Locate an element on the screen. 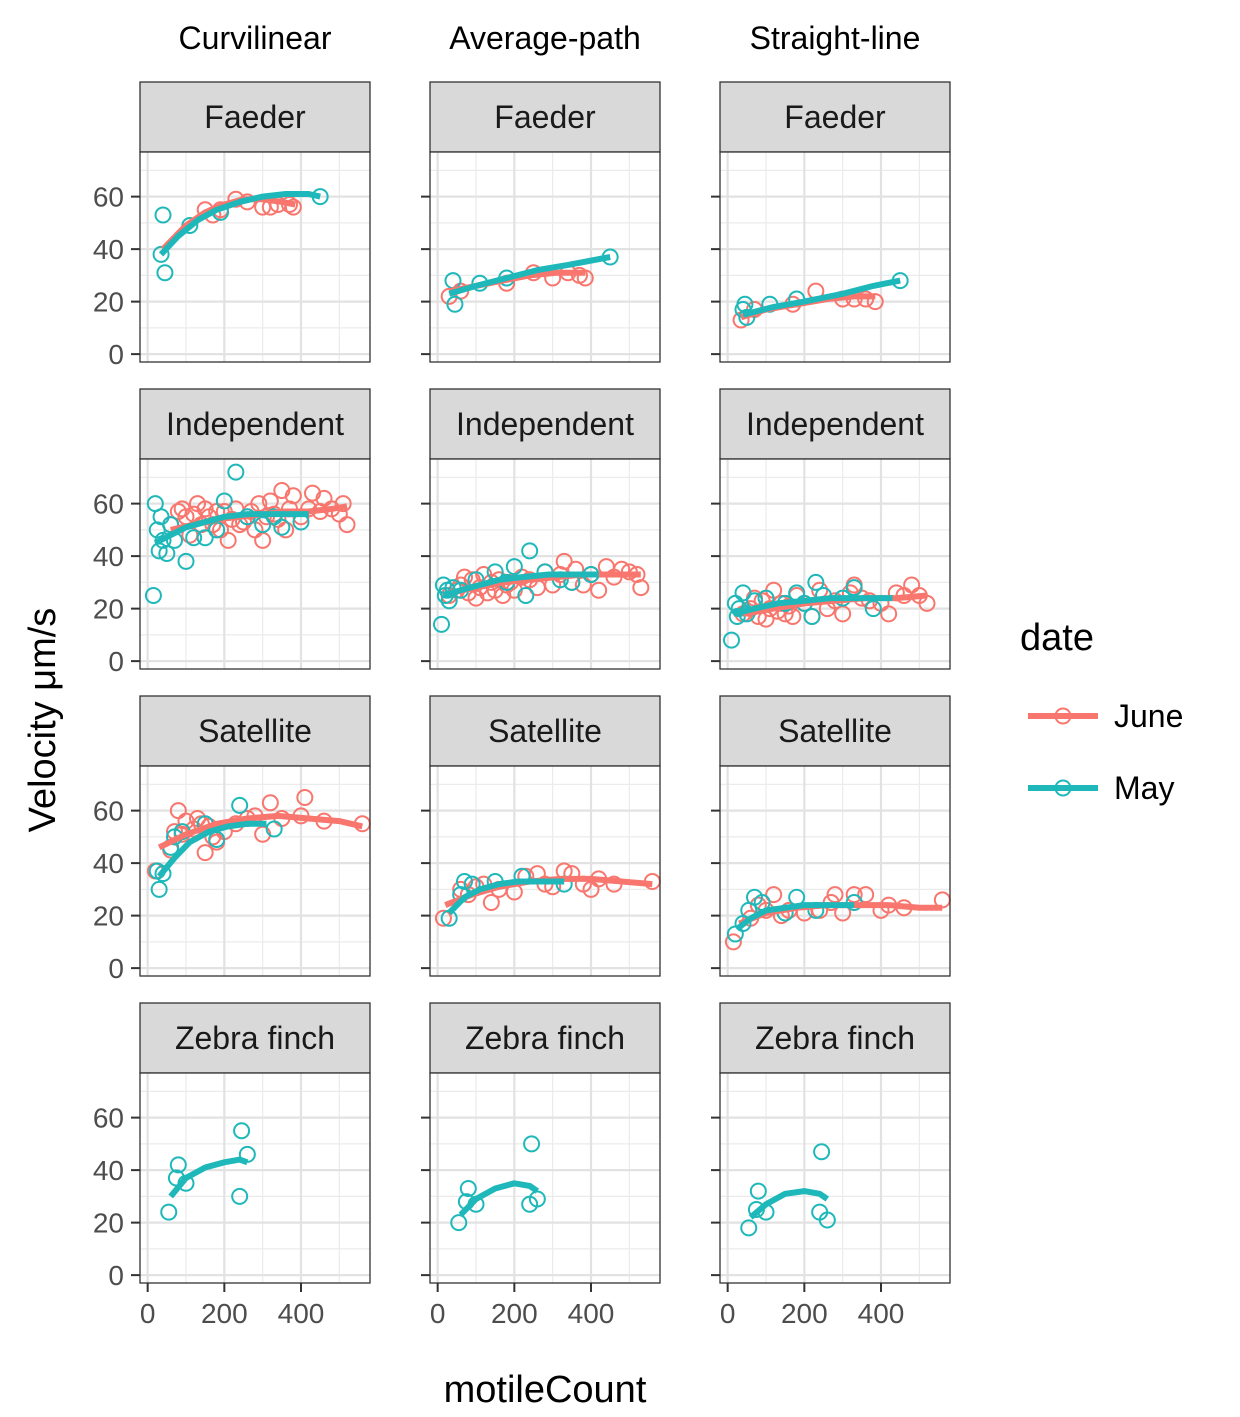 The image size is (1240, 1417). legend-point-june is located at coordinates (1063, 716).